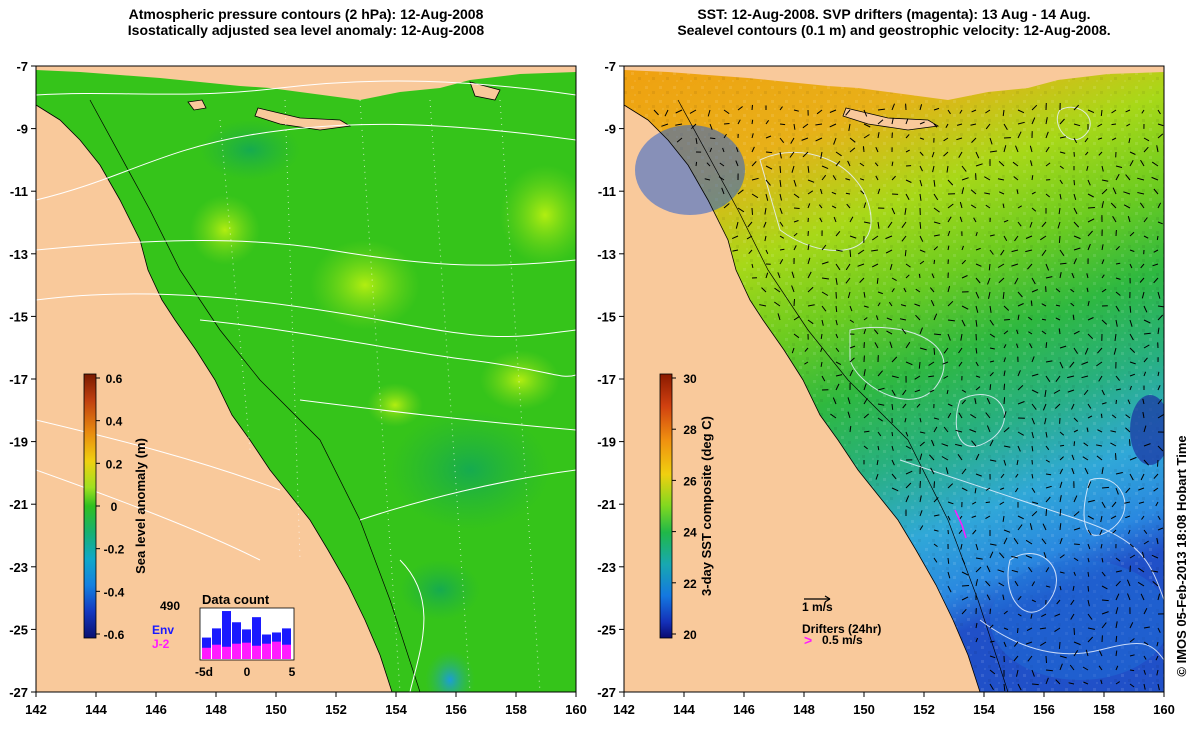 The height and width of the screenshot is (750, 1200). I want to click on drifter-scale-label: 0.5 m/s, so click(842, 640).